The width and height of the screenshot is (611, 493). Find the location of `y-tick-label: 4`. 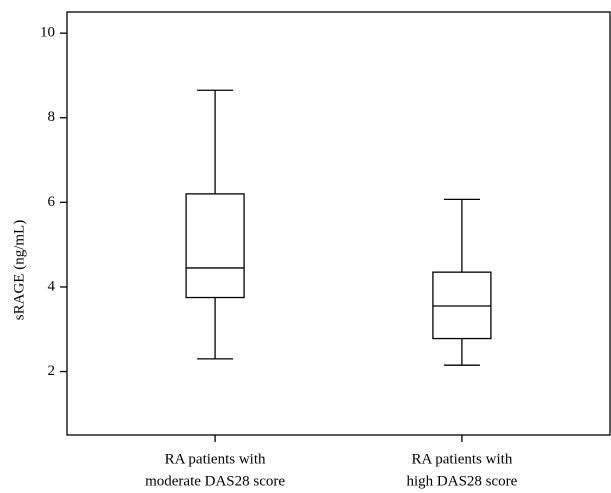

y-tick-label: 4 is located at coordinates (52, 286).